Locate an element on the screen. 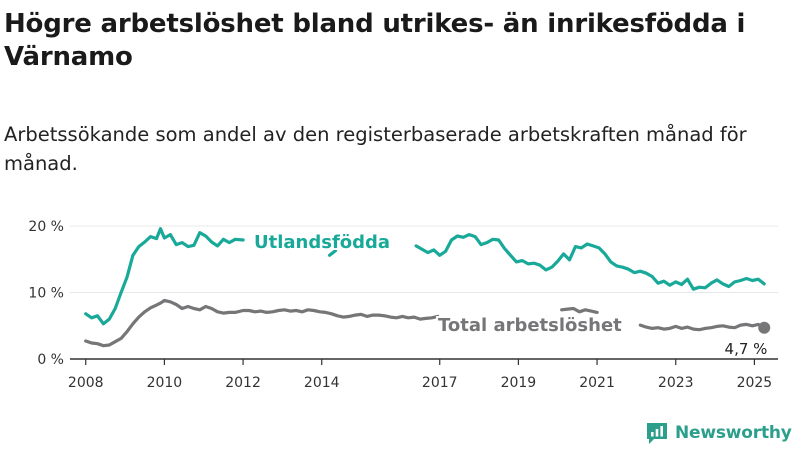  label-total-arbetsloshet: Total arbetslöshet is located at coordinates (530, 325).